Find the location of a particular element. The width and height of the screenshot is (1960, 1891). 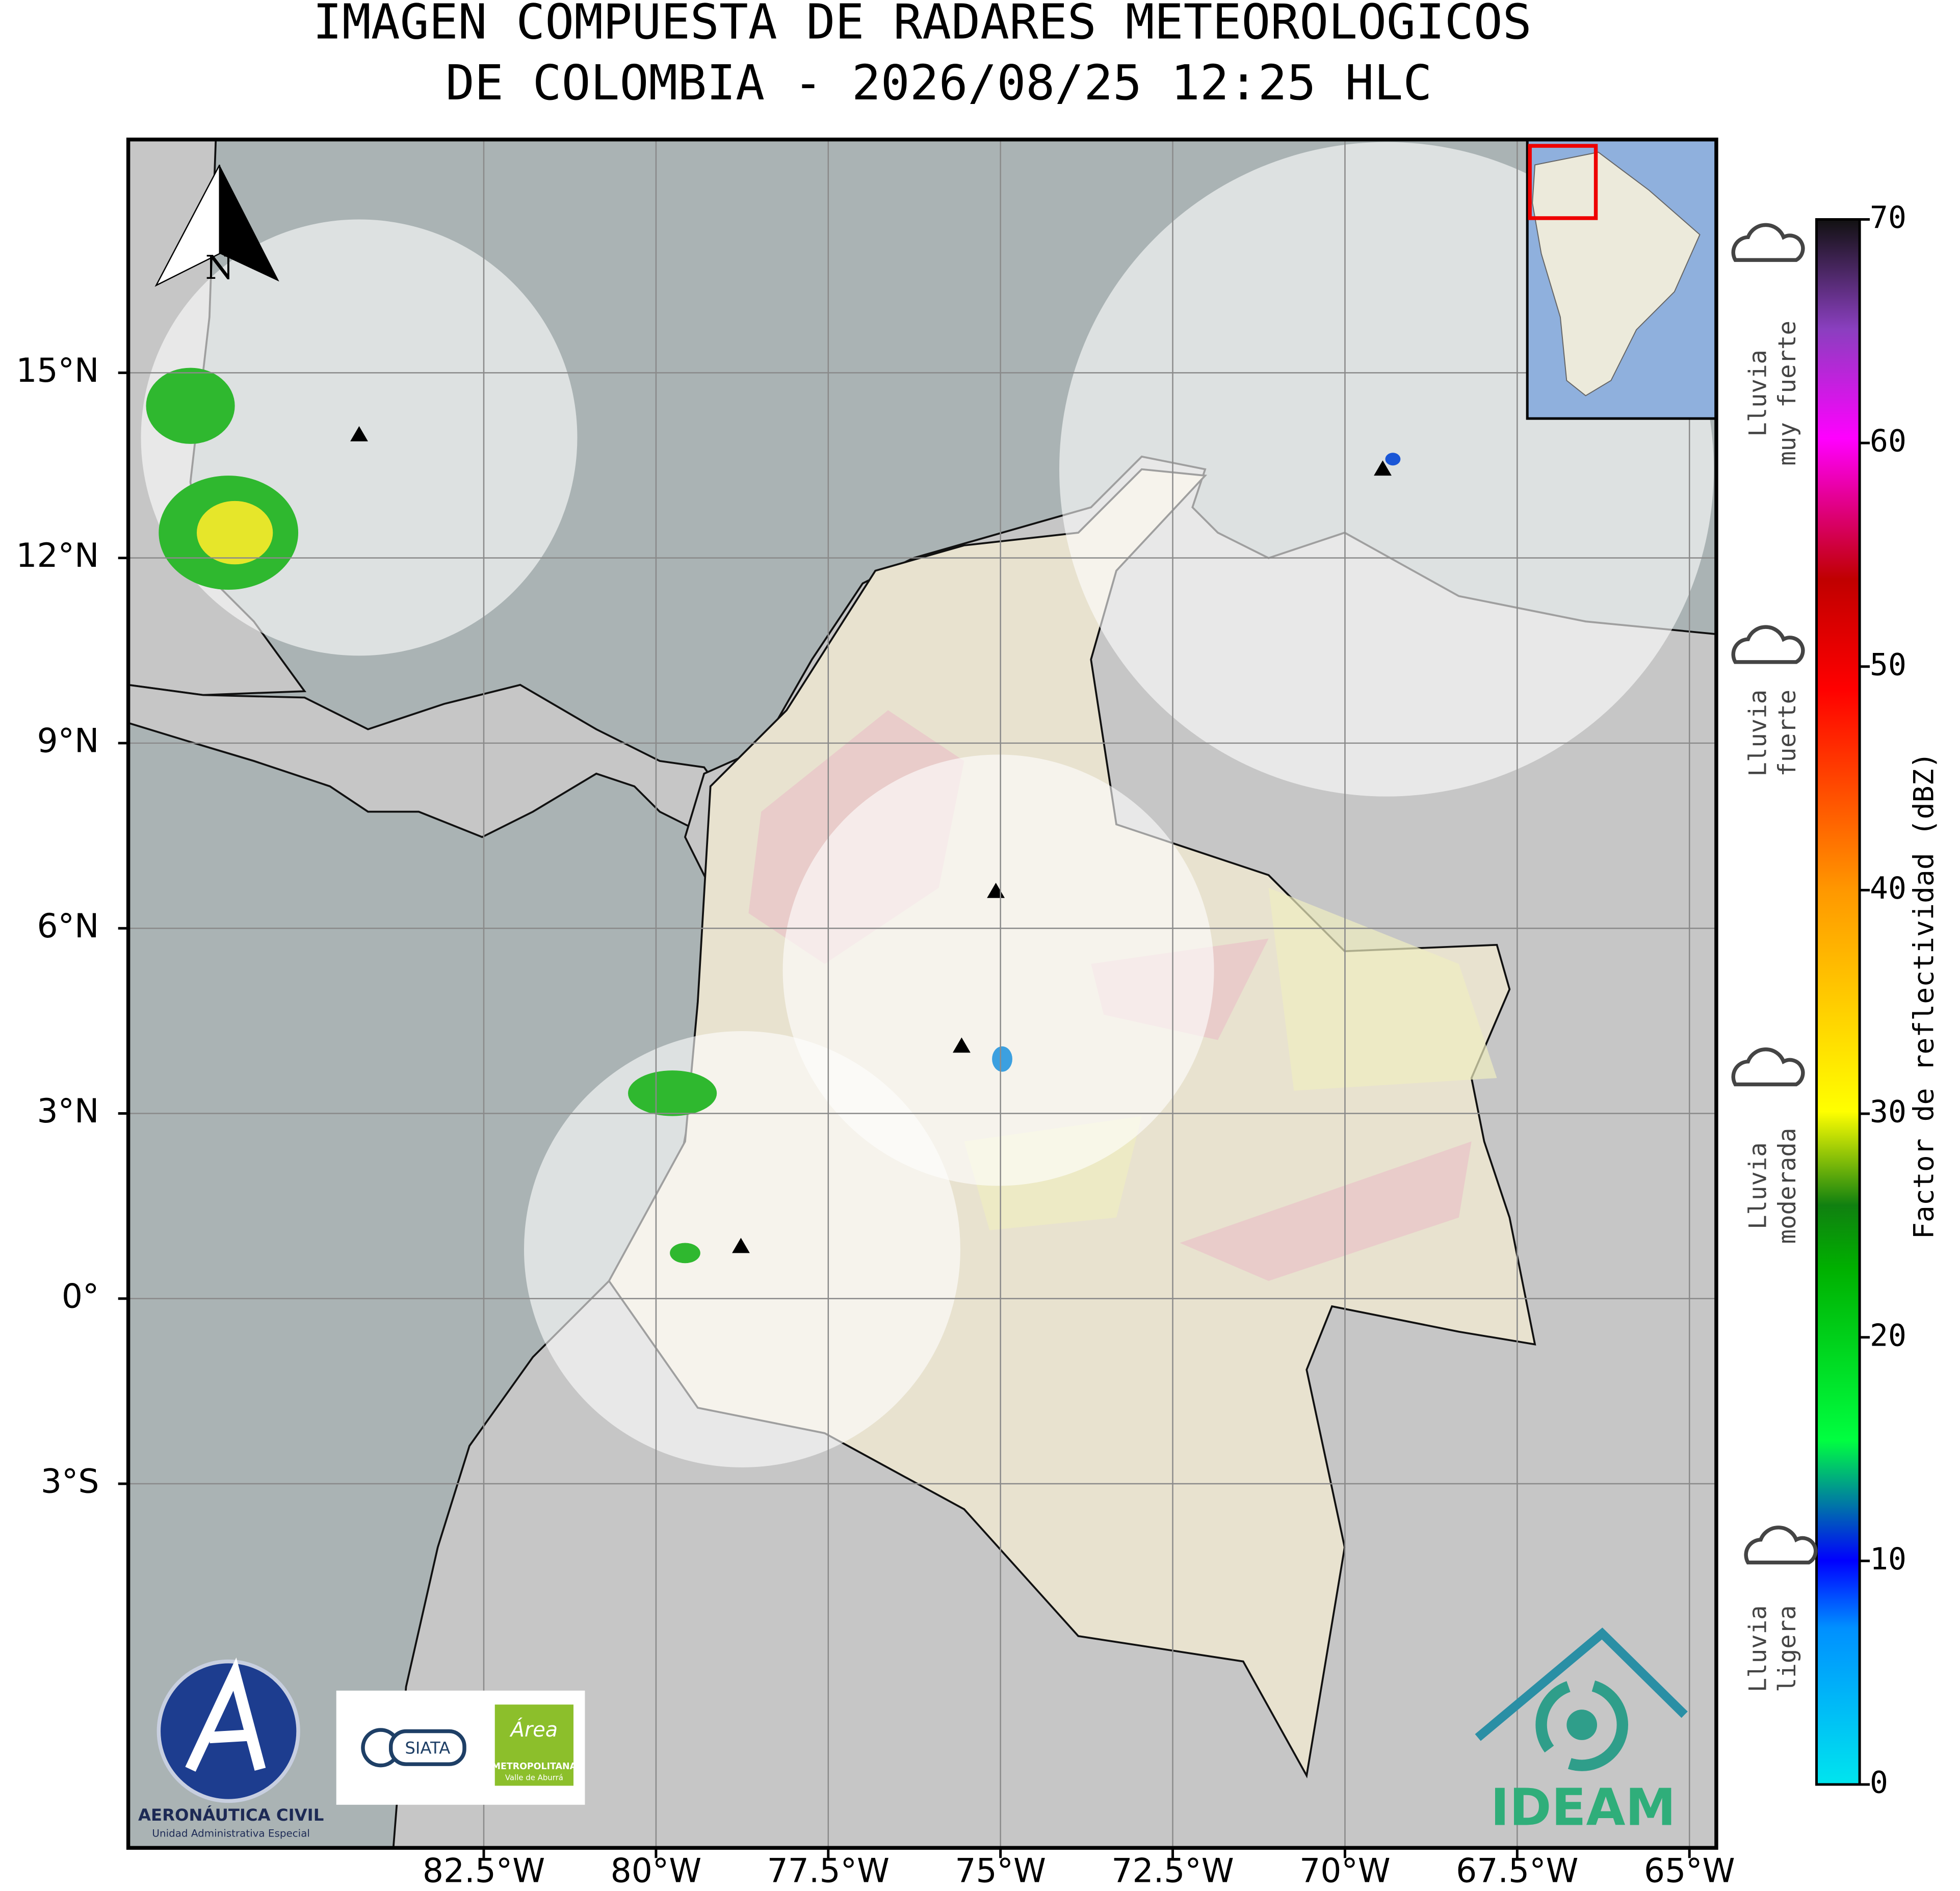

intensity-label: ligera is located at coordinates (1787, 1648).